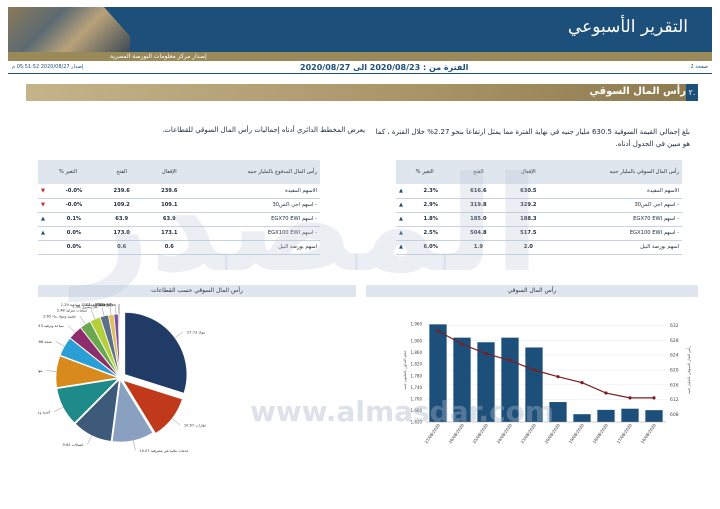  I want to click on y-right-tick: 608, so click(674, 415).